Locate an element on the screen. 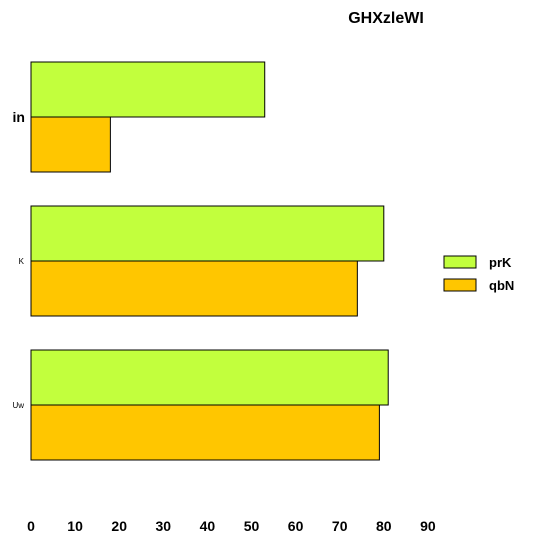  y-tick-label: K is located at coordinates (22, 261).